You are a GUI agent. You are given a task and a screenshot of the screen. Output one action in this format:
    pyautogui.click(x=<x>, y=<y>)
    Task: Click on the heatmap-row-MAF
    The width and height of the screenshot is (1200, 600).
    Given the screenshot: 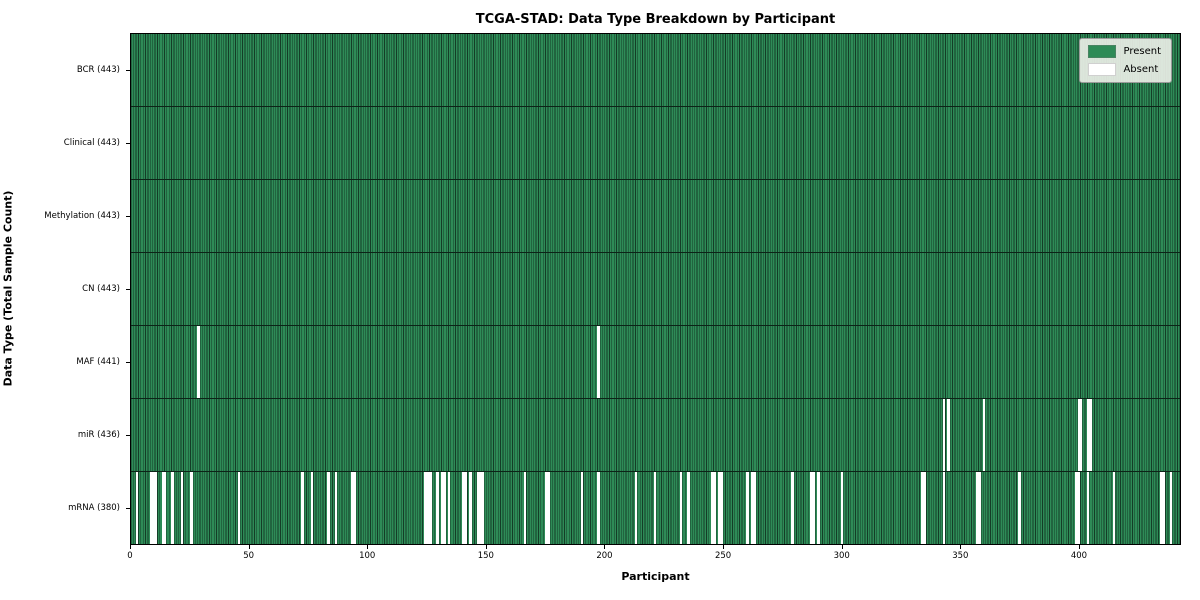 What is the action you would take?
    pyautogui.click(x=655, y=362)
    